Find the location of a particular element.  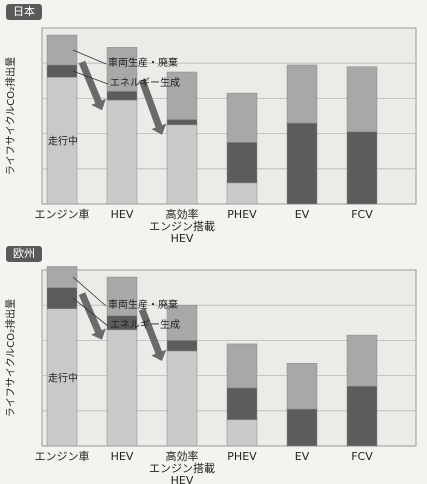

chart-title: 日本 is located at coordinates (24, 12).